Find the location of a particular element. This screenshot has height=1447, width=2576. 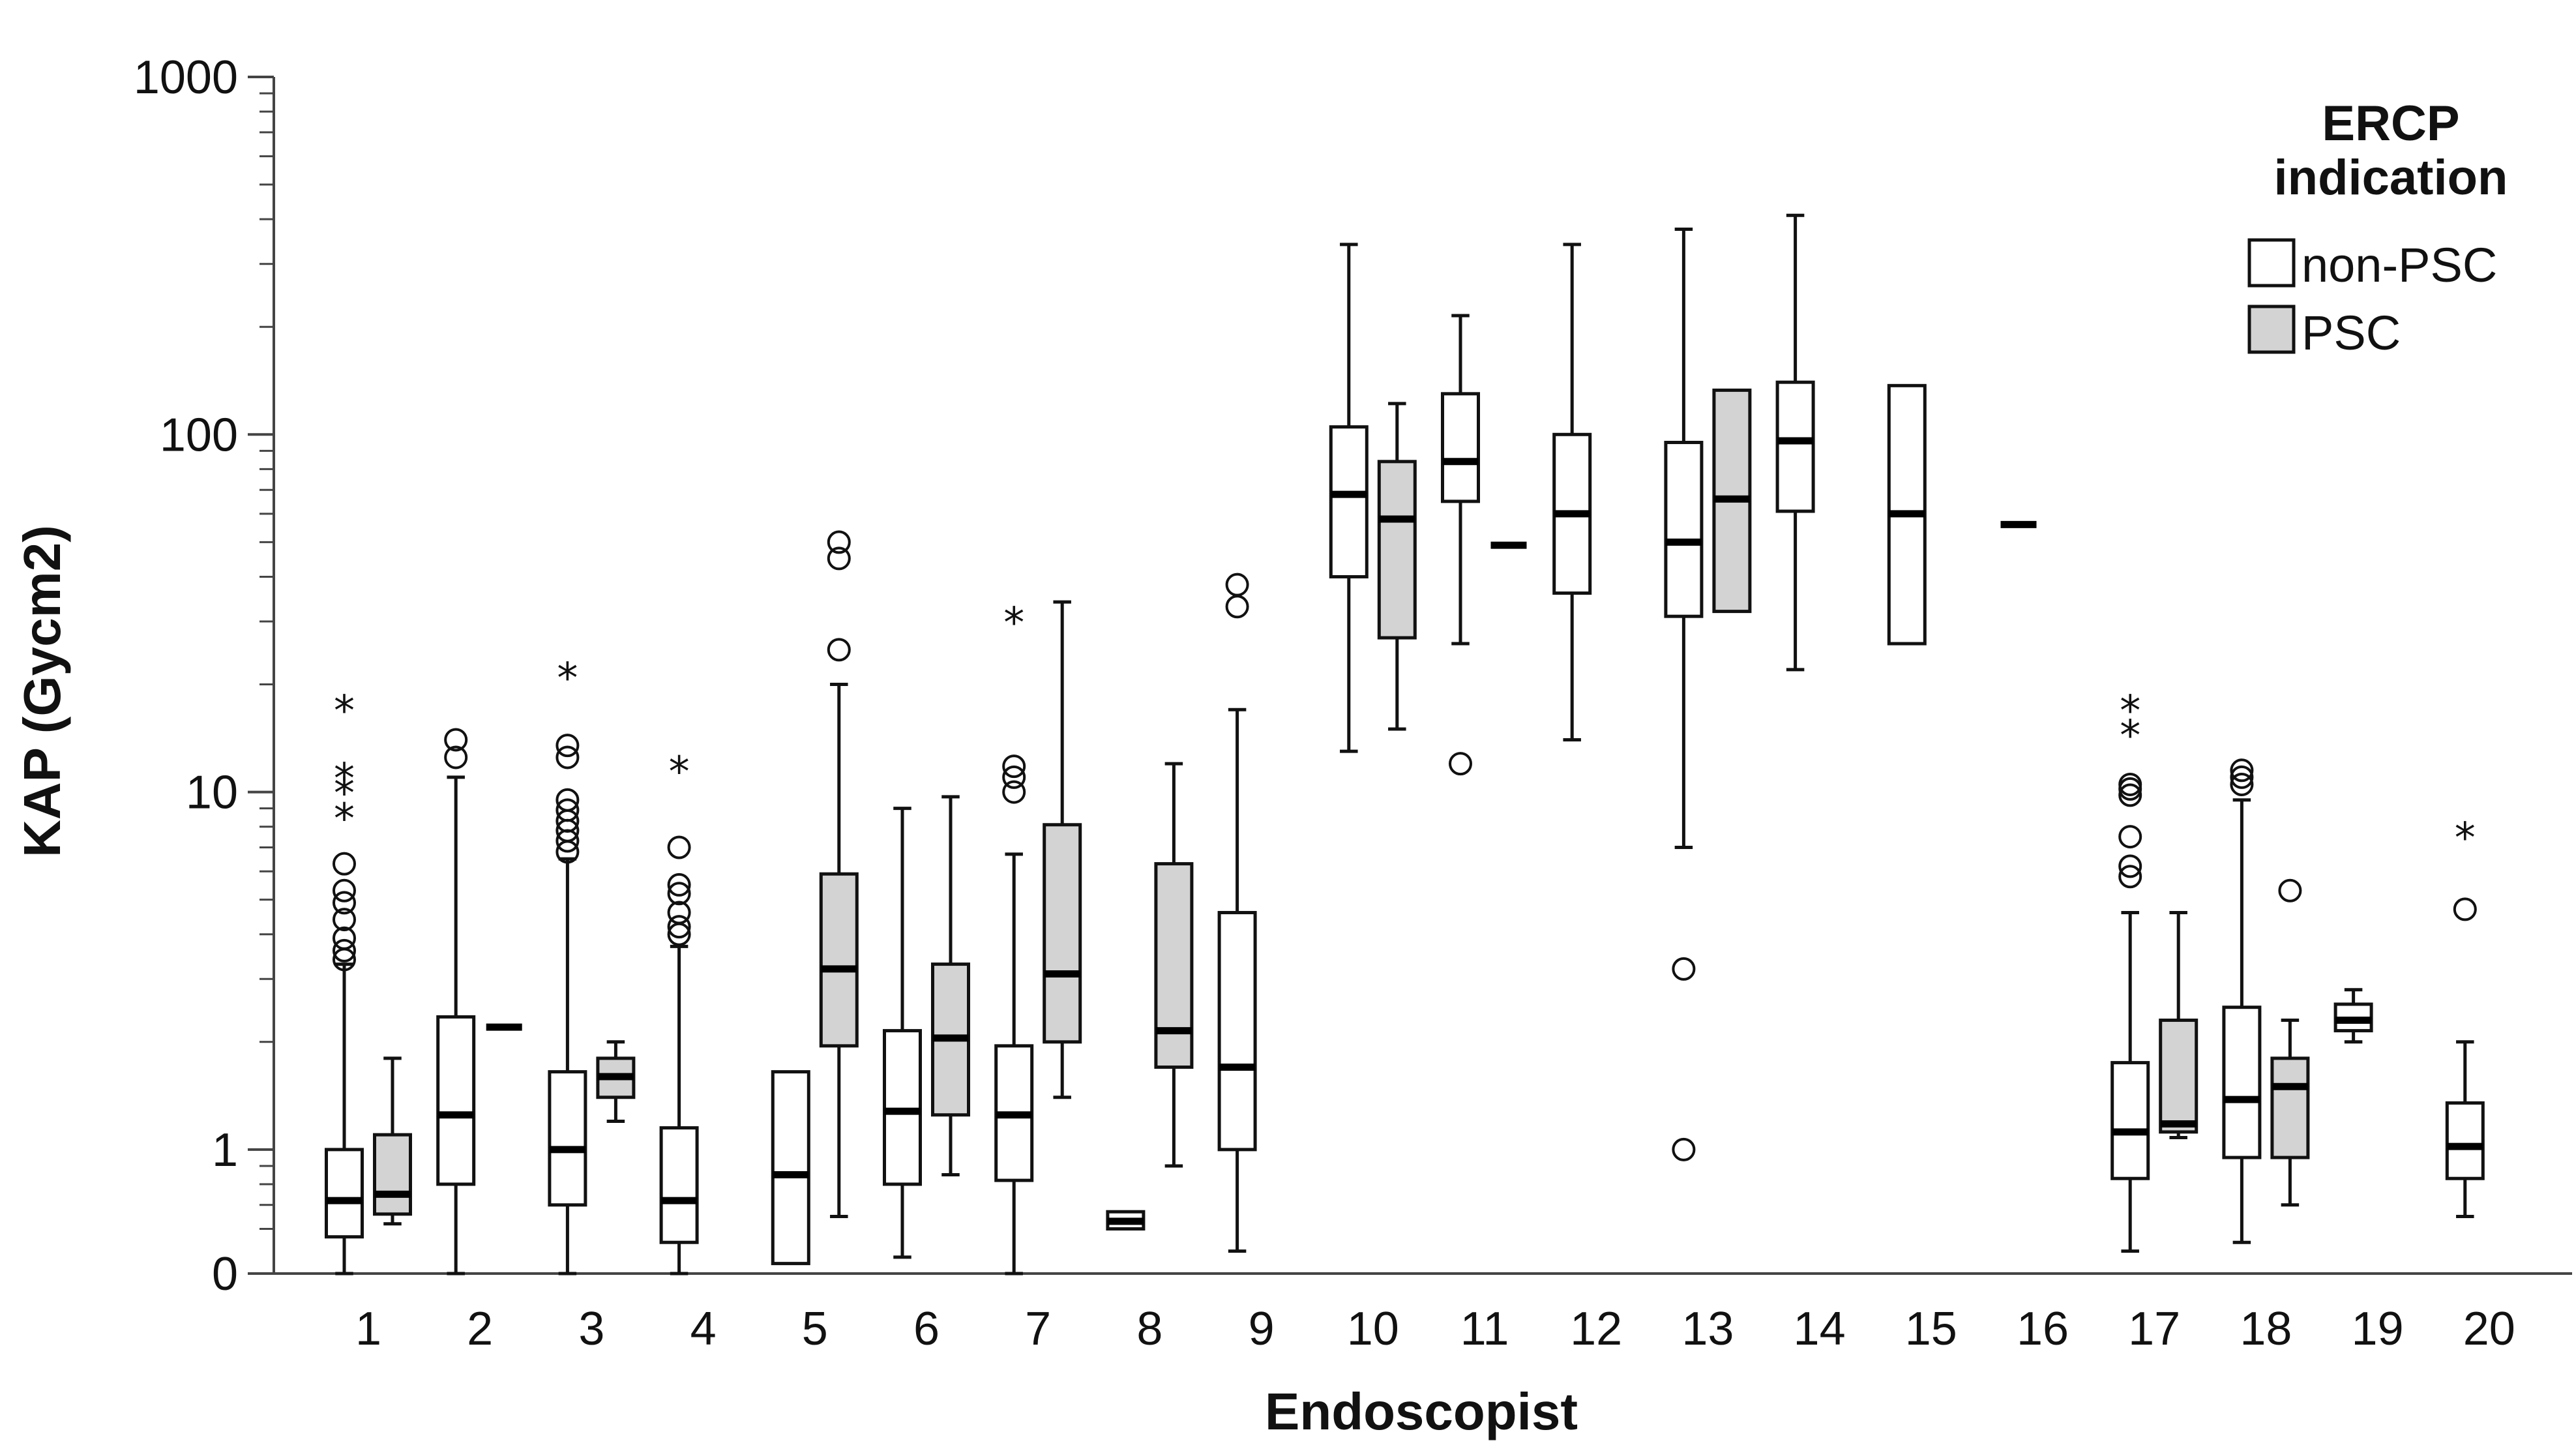

legend-swatch-non-psc is located at coordinates (2271, 263).